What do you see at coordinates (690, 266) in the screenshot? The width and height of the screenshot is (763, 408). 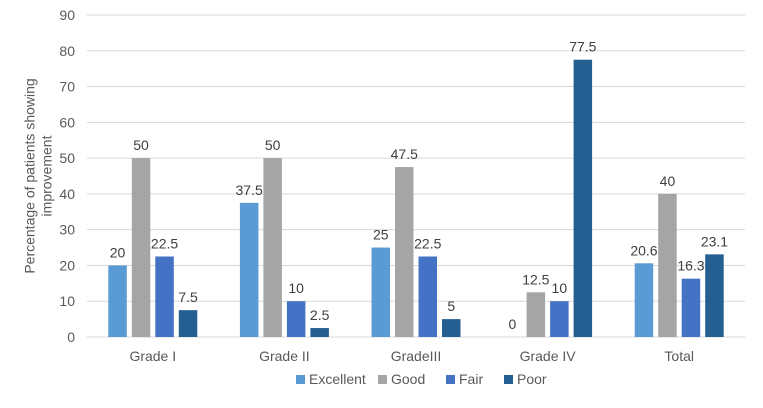 I see `data-label: 16.3` at bounding box center [690, 266].